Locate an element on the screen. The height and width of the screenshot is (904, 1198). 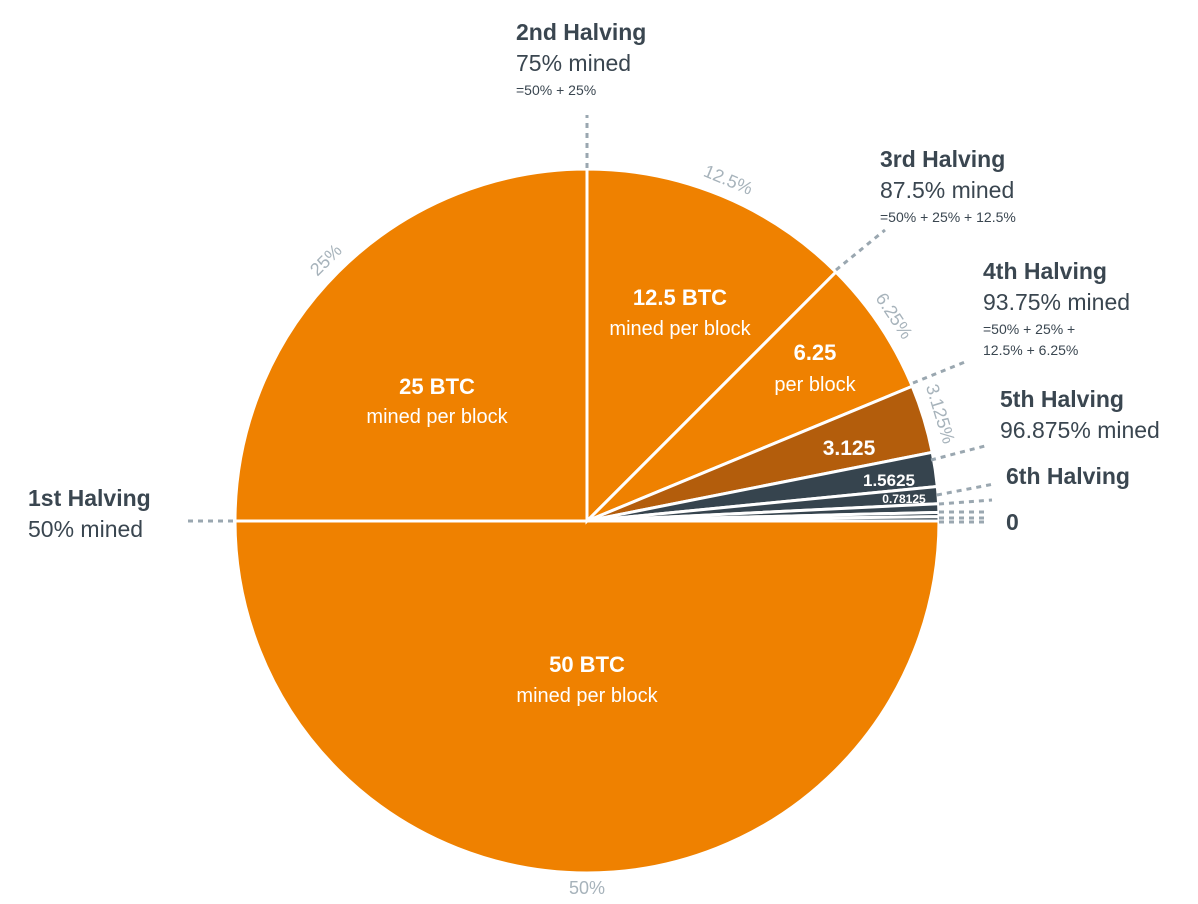
slice-label-3: 12.5 BTC is located at coordinates (680, 297).